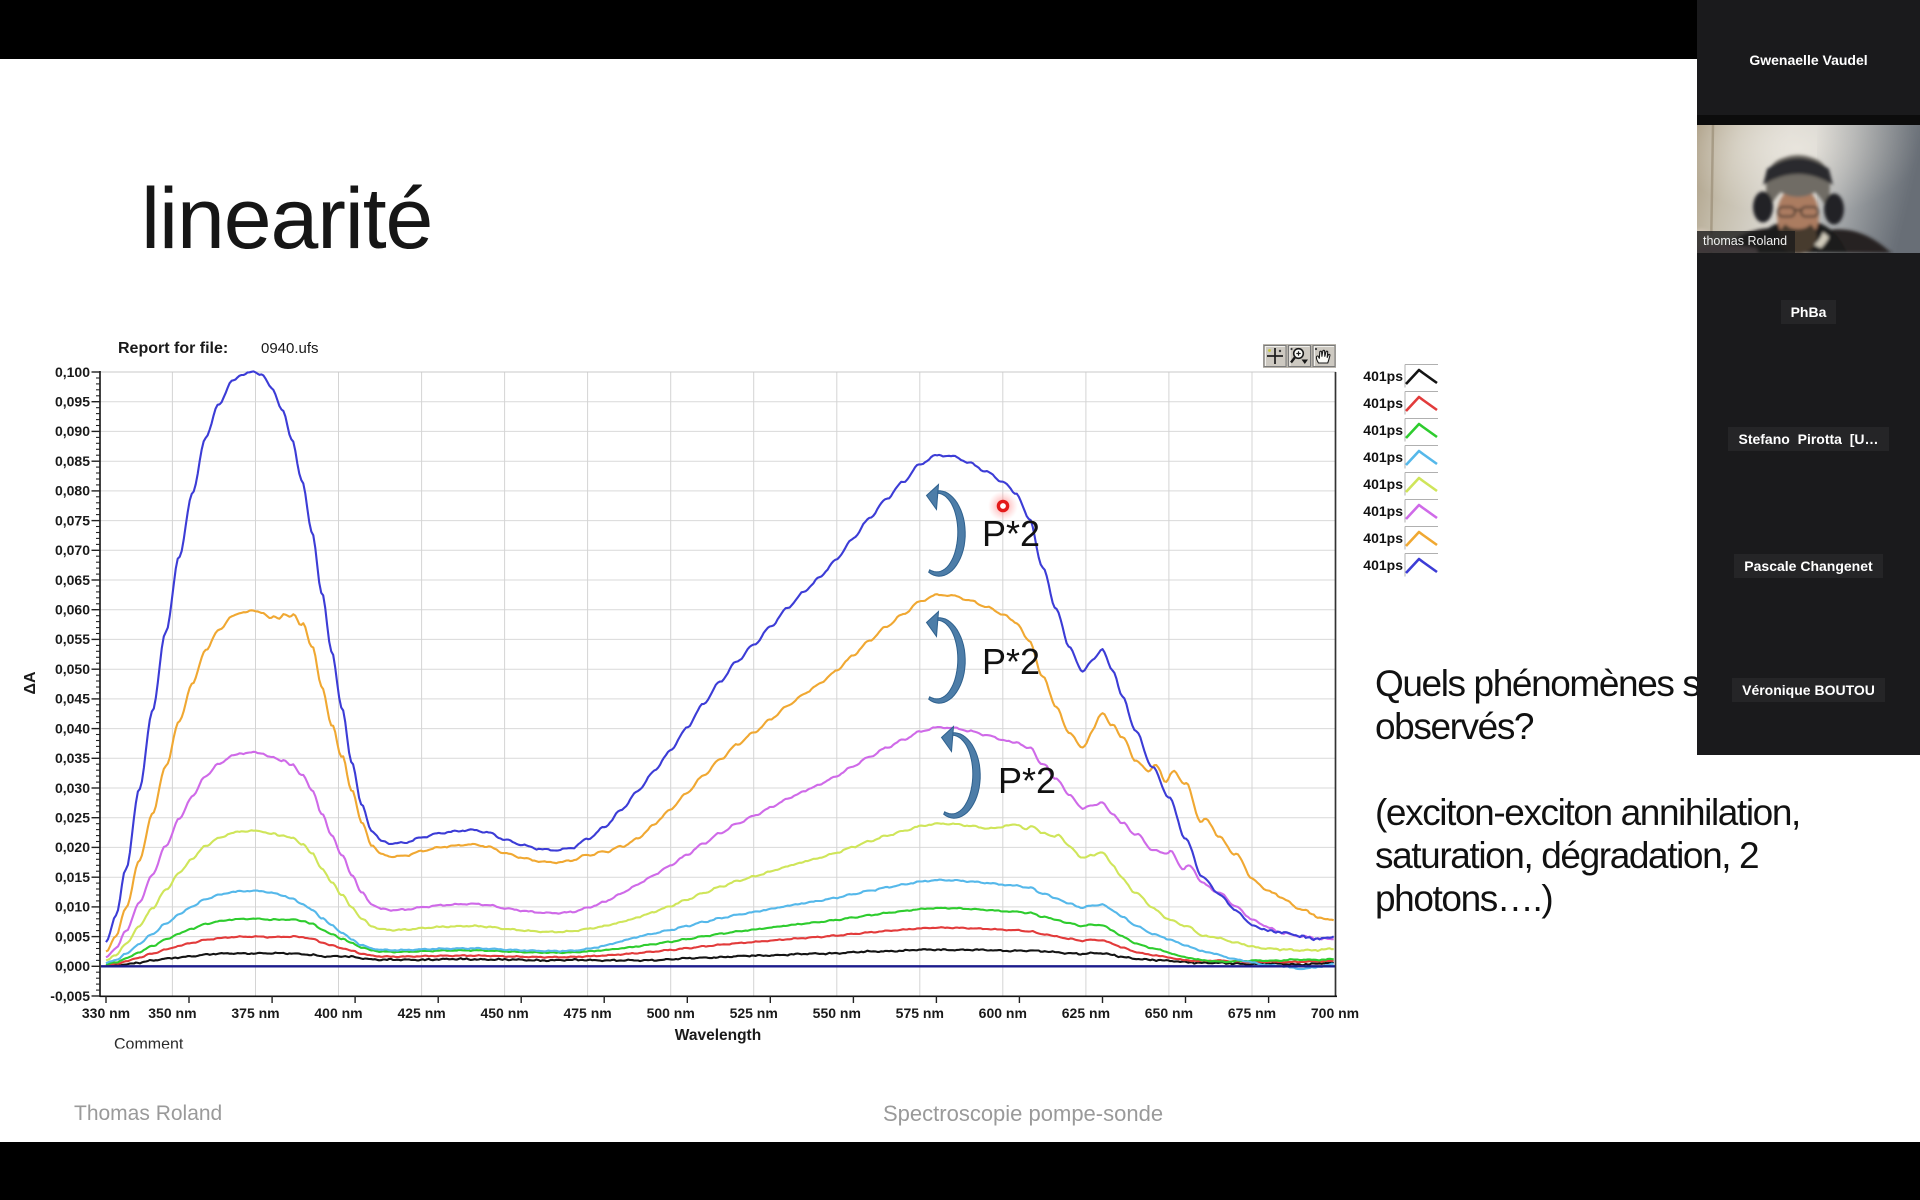 This screenshot has height=1200, width=1920. I want to click on svg-text: 625 nm, so click(1086, 1013).